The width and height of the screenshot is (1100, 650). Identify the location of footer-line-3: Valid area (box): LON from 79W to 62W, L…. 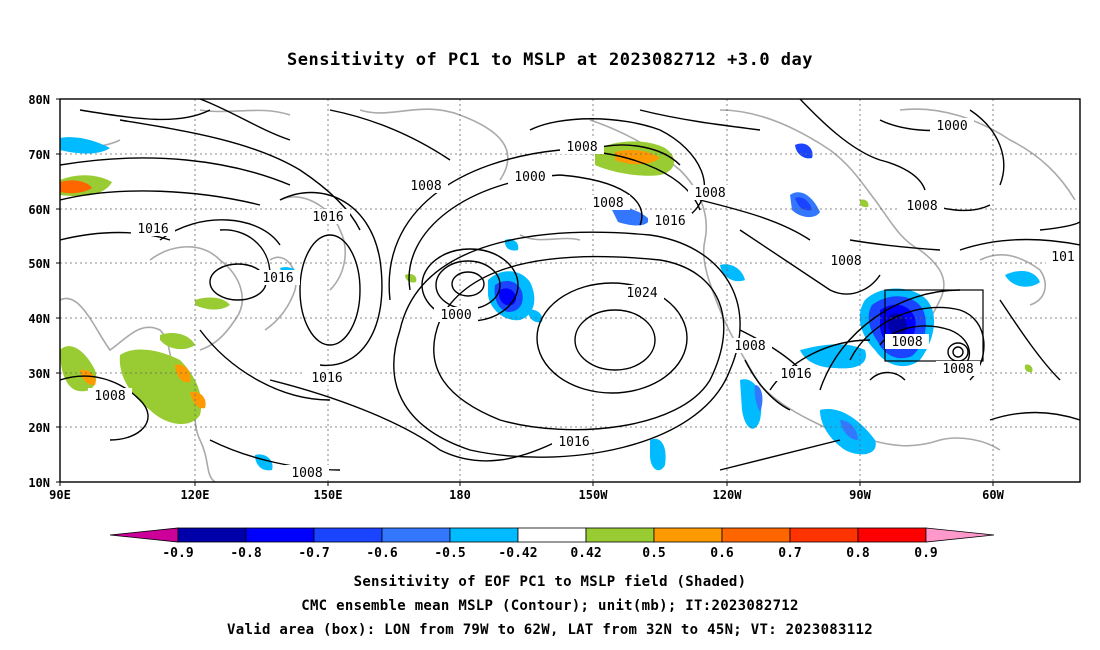
(550, 630).